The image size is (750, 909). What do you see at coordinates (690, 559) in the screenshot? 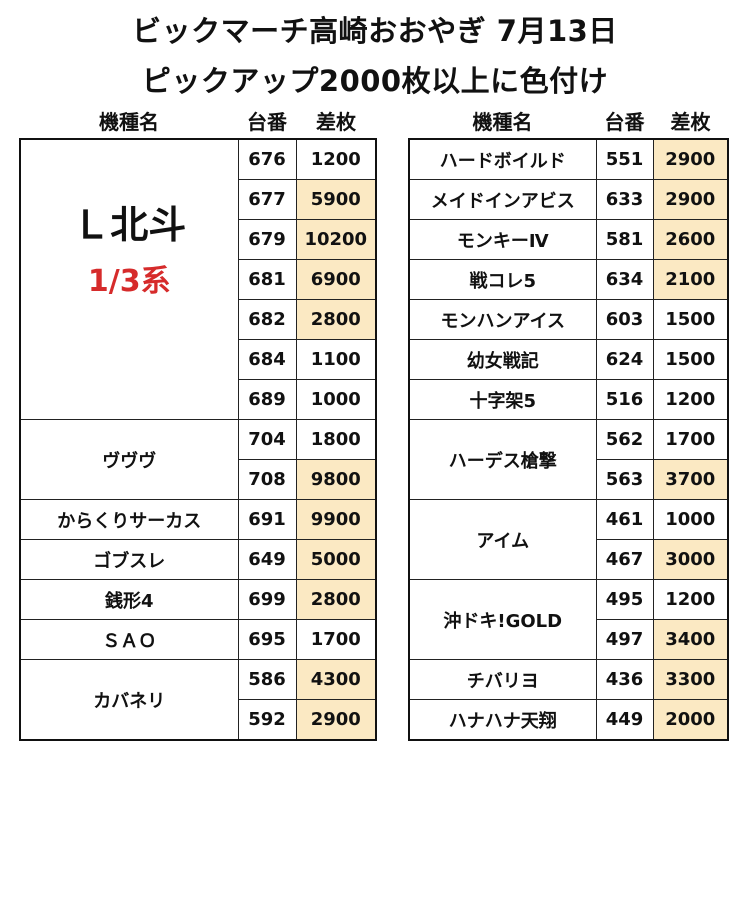
I see `difference-cell: 3000` at bounding box center [690, 559].